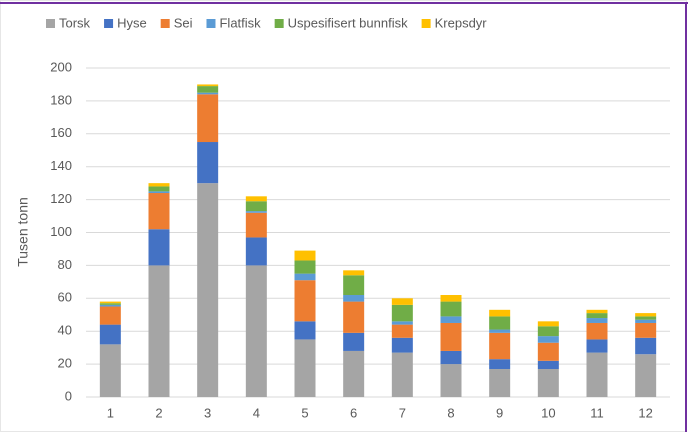  What do you see at coordinates (256, 412) in the screenshot?
I see `x-tick-label: 4` at bounding box center [256, 412].